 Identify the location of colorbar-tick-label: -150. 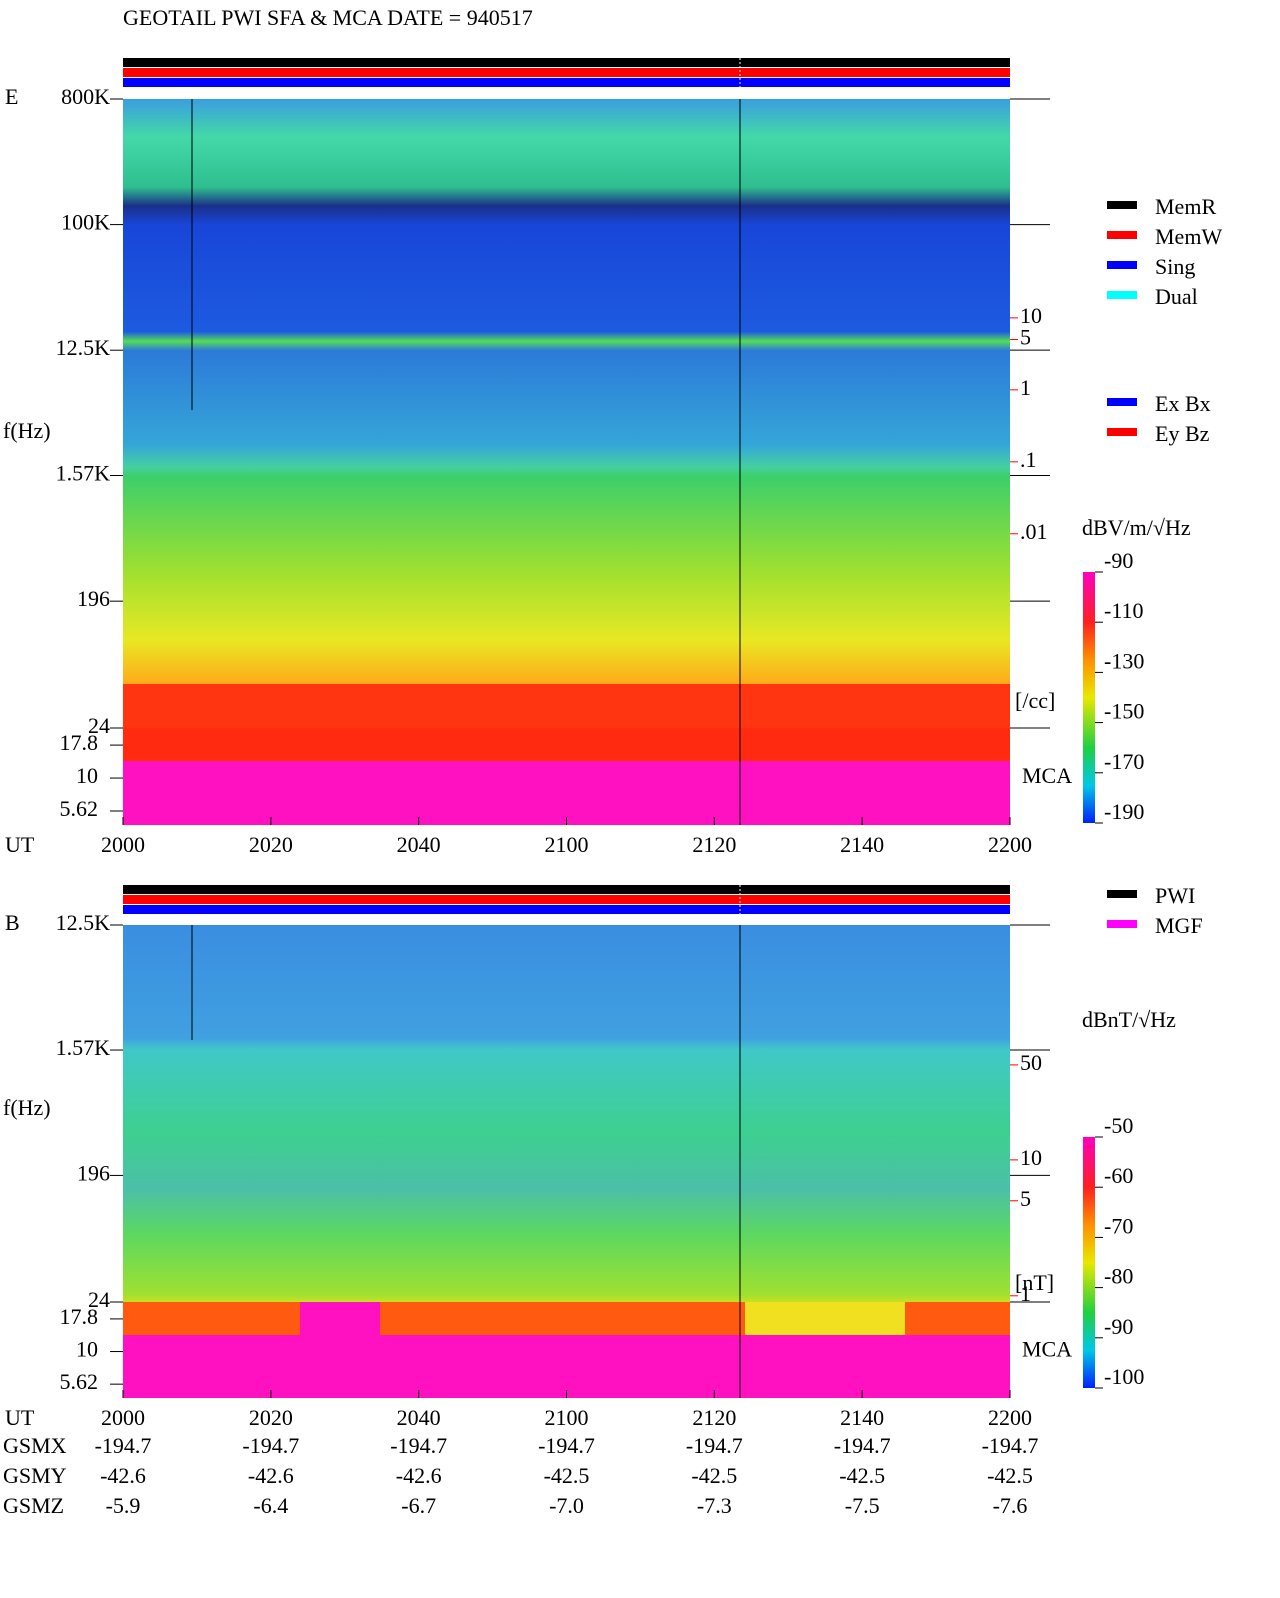
(1124, 711).